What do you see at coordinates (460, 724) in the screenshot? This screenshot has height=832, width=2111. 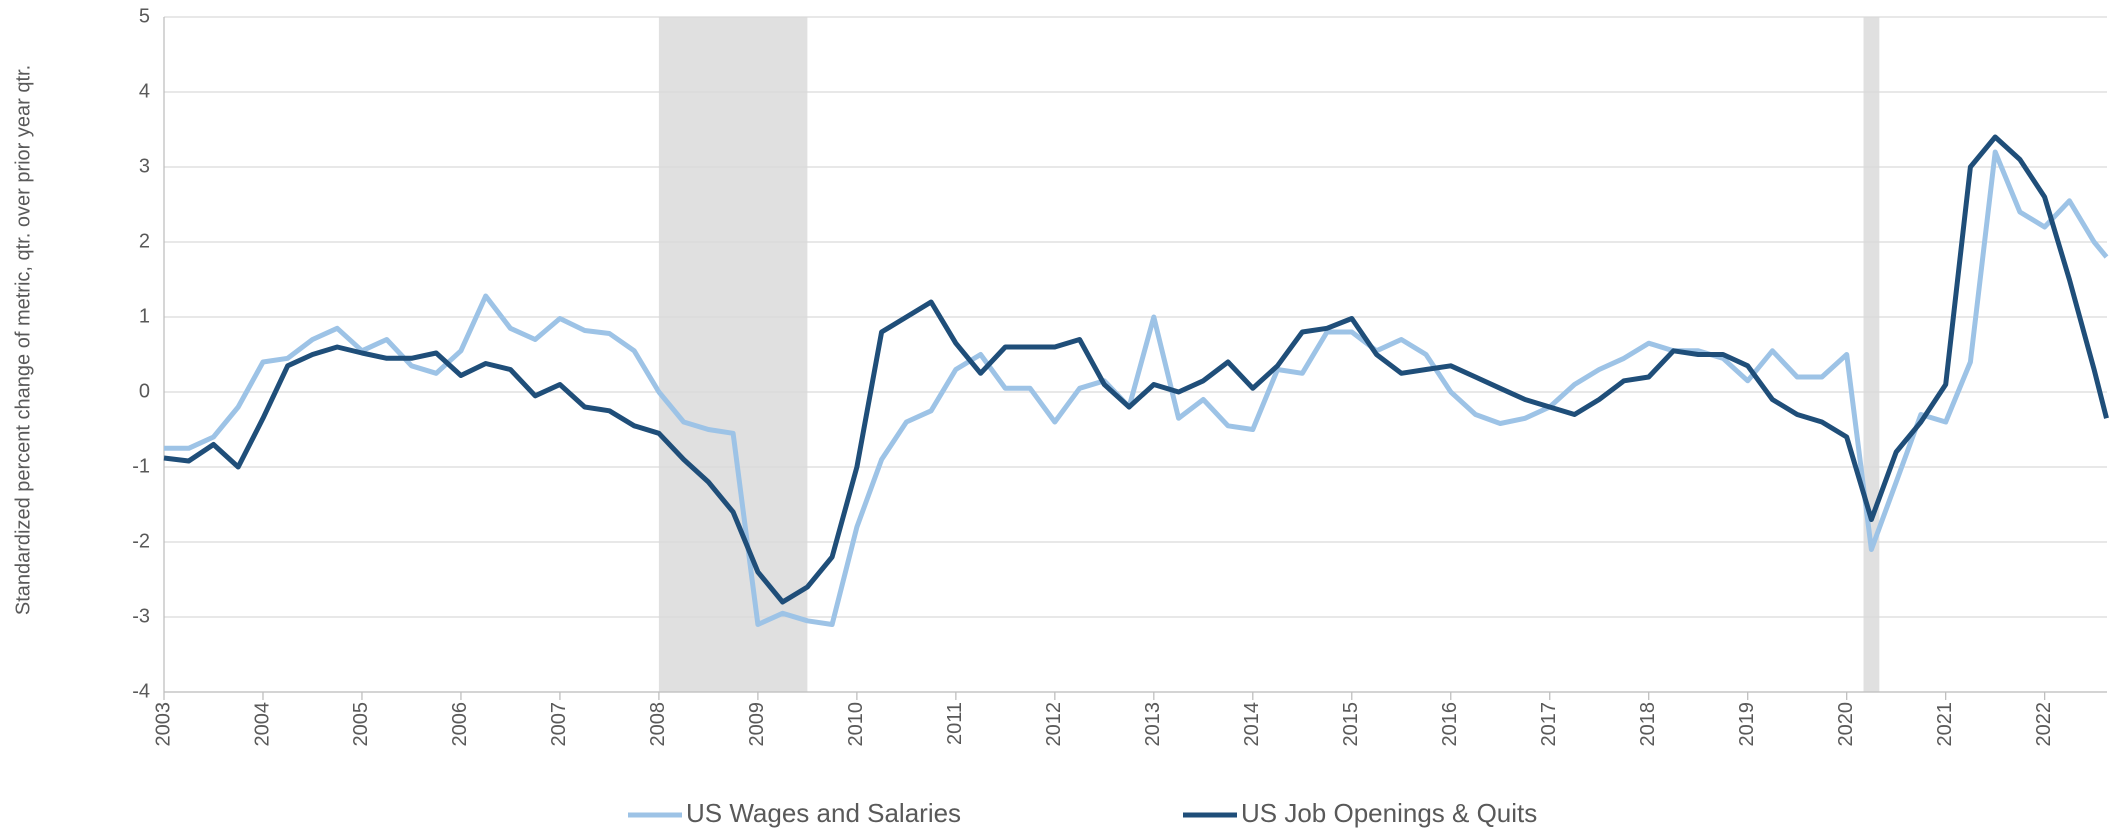 I see `x-tick-label: 2006` at bounding box center [460, 724].